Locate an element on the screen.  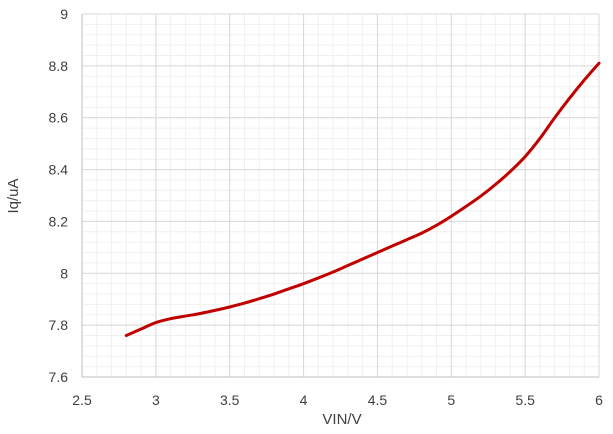
x-tick-label: 6 is located at coordinates (599, 400).